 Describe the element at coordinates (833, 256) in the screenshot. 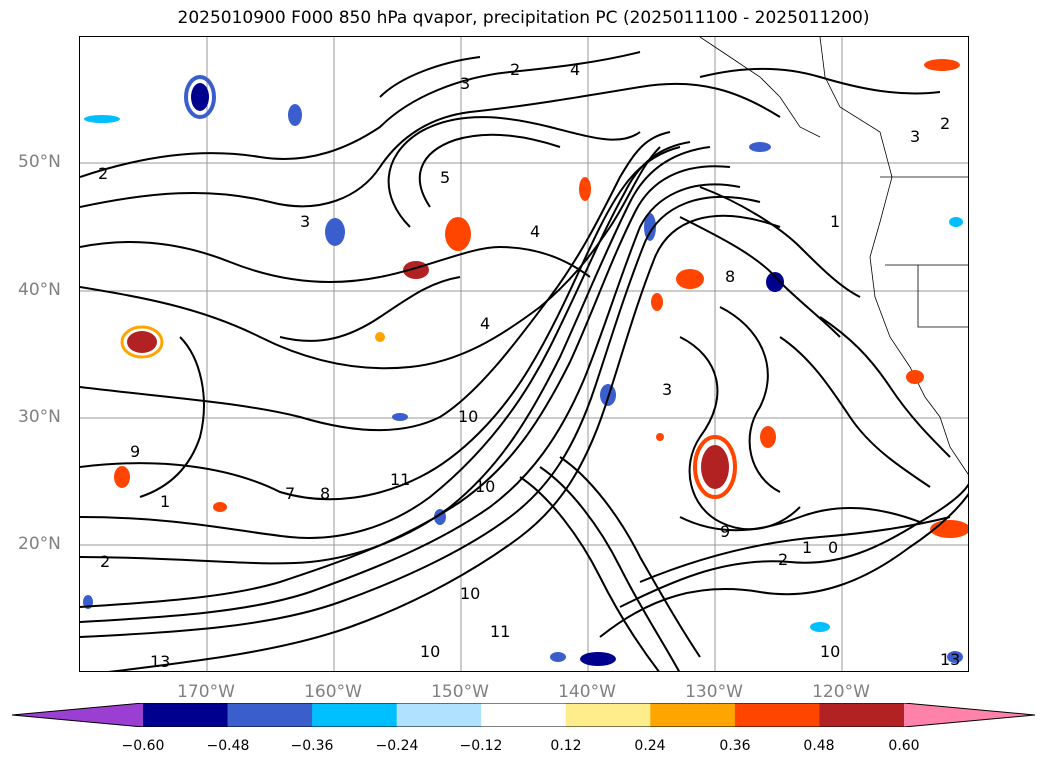

I see `coastlines` at that location.